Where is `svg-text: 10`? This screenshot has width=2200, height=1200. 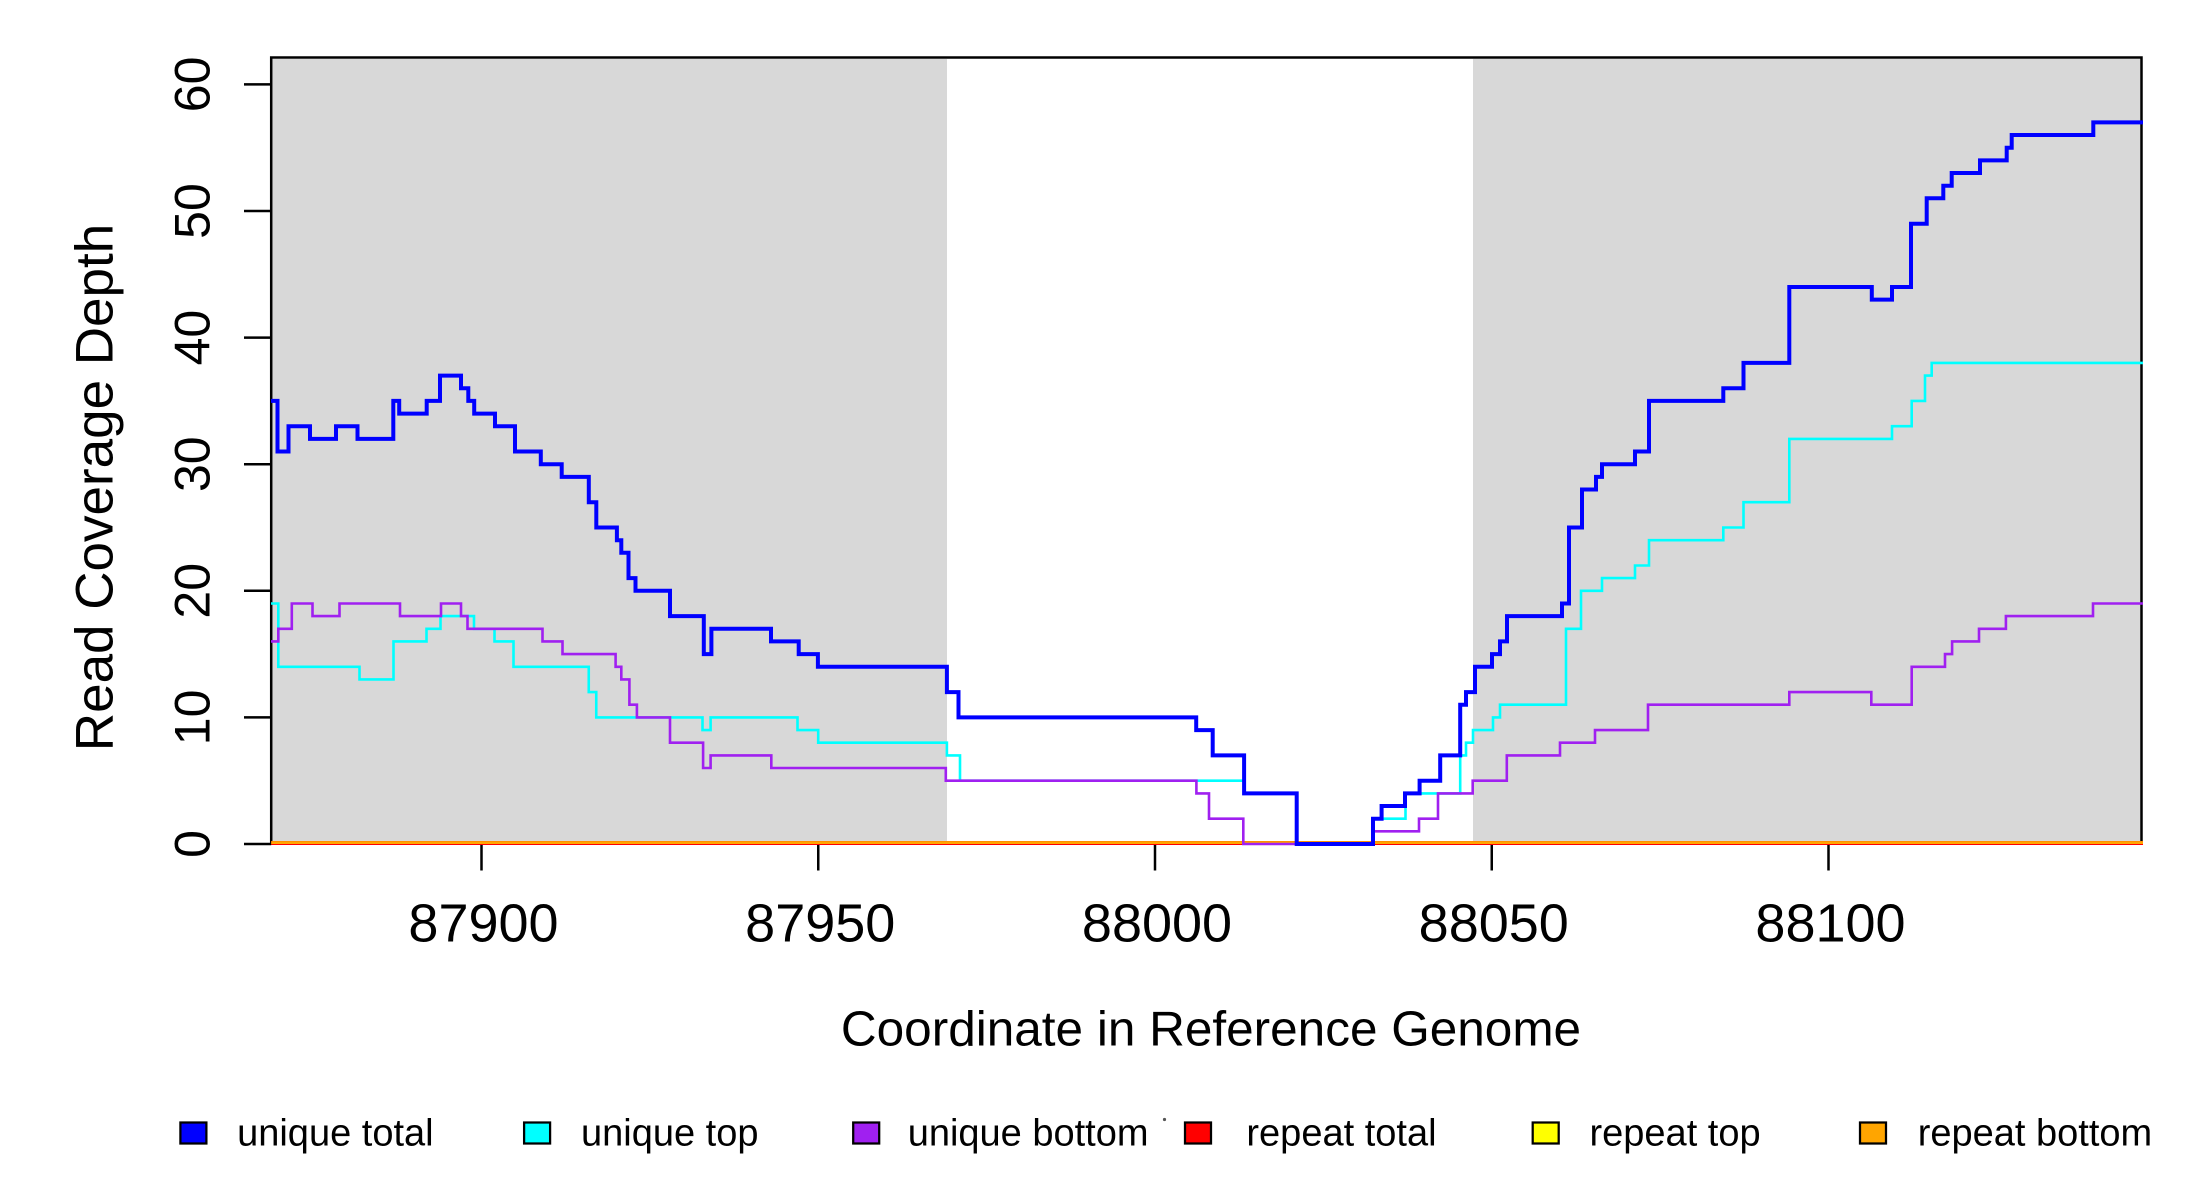
svg-text: 10 is located at coordinates (192, 718).